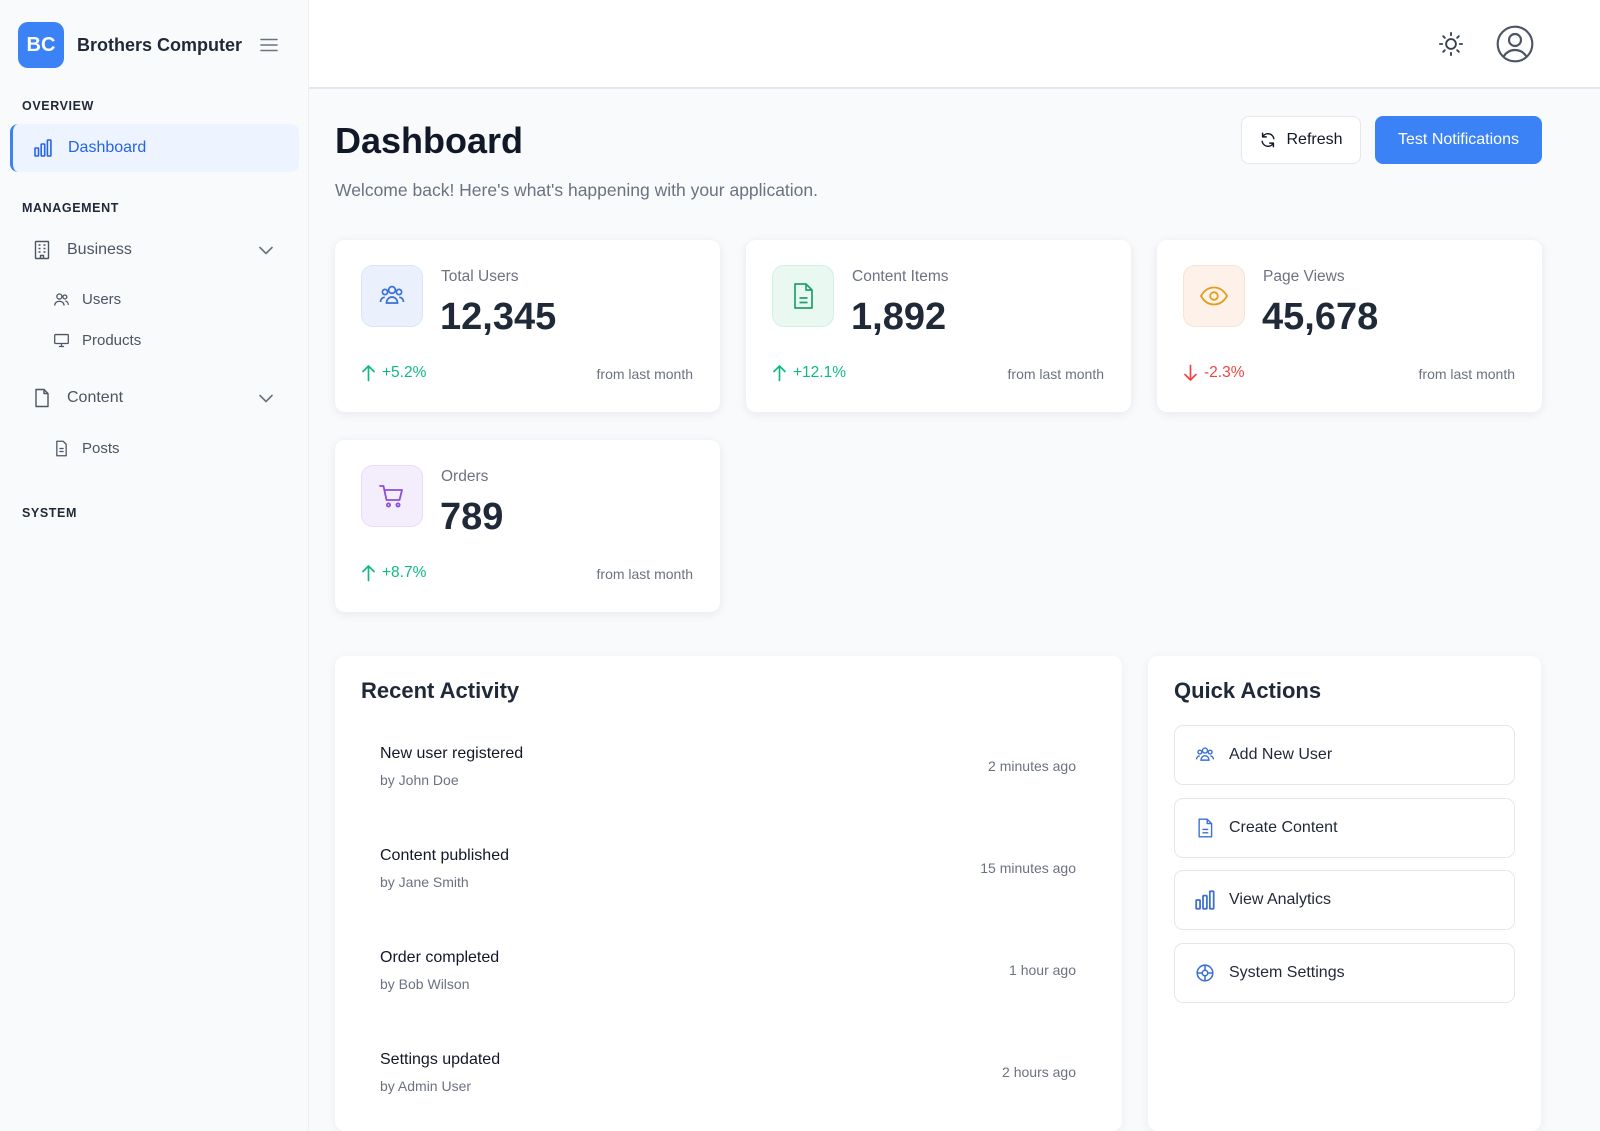  What do you see at coordinates (1280, 899) in the screenshot?
I see `quick-action-label: View Analytics` at bounding box center [1280, 899].